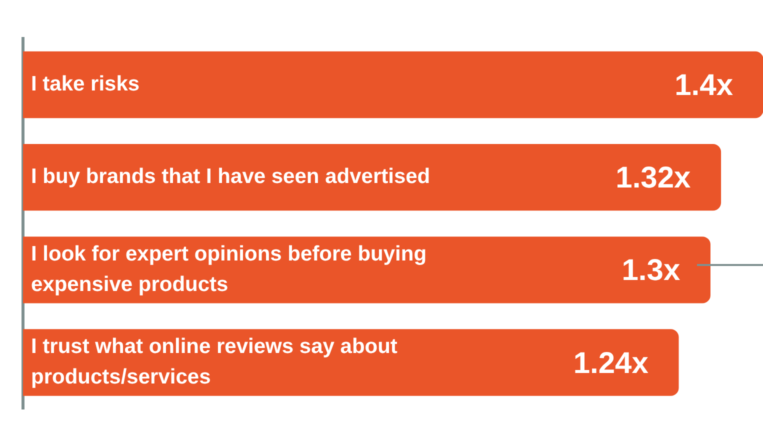 This screenshot has height=432, width=763. What do you see at coordinates (704, 85) in the screenshot?
I see `data-label: 1.4x` at bounding box center [704, 85].